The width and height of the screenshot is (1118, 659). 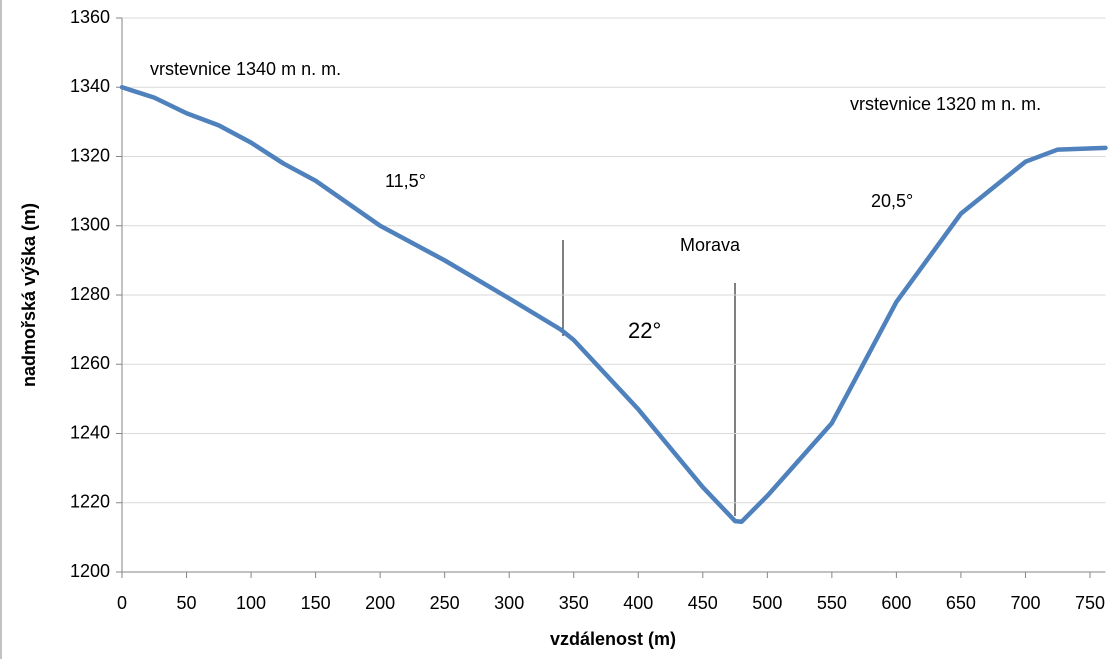 I want to click on y-tick-label: 1360, so click(x=90, y=17).